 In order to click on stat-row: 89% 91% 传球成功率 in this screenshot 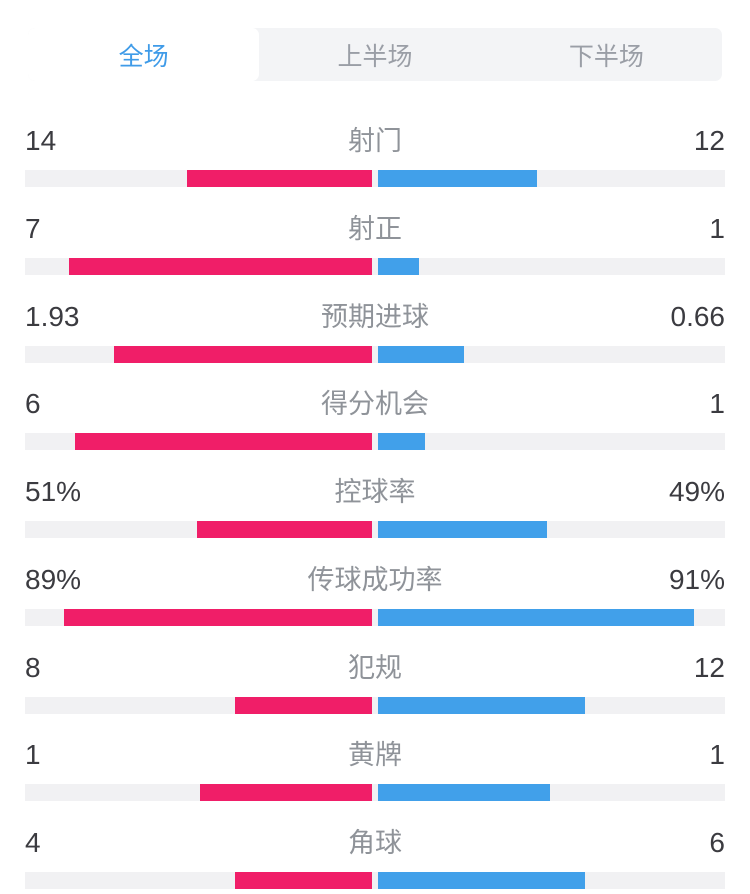, I will do `click(375, 596)`.